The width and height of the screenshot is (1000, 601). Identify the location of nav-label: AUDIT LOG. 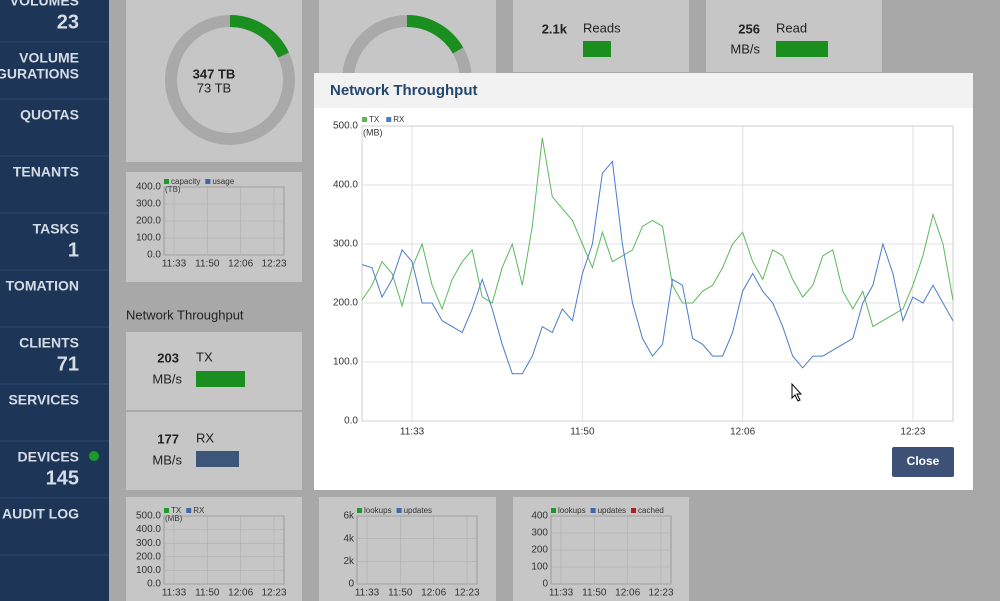
(40, 514).